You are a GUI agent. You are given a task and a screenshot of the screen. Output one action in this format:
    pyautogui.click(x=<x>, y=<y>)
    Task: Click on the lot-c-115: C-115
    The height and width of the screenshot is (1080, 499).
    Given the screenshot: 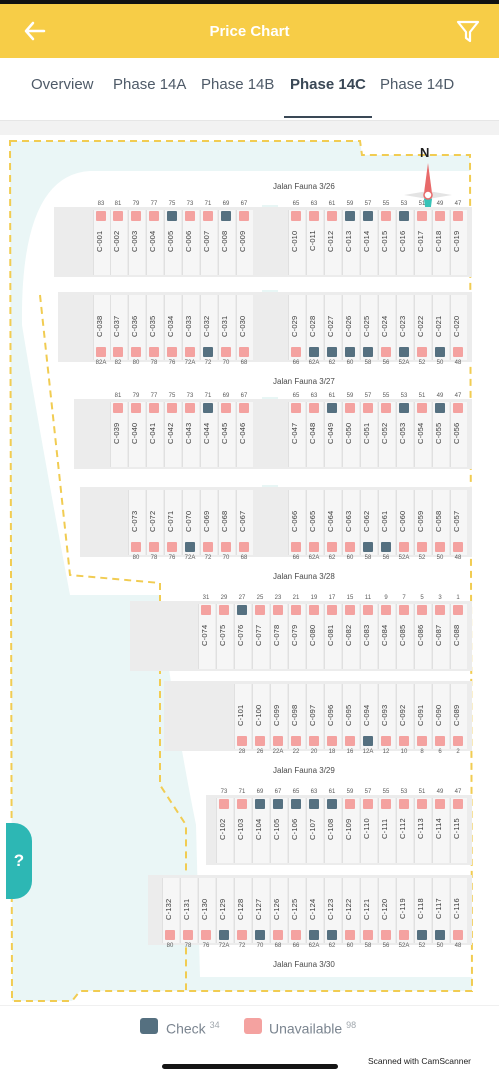 What is the action you would take?
    pyautogui.click(x=458, y=830)
    